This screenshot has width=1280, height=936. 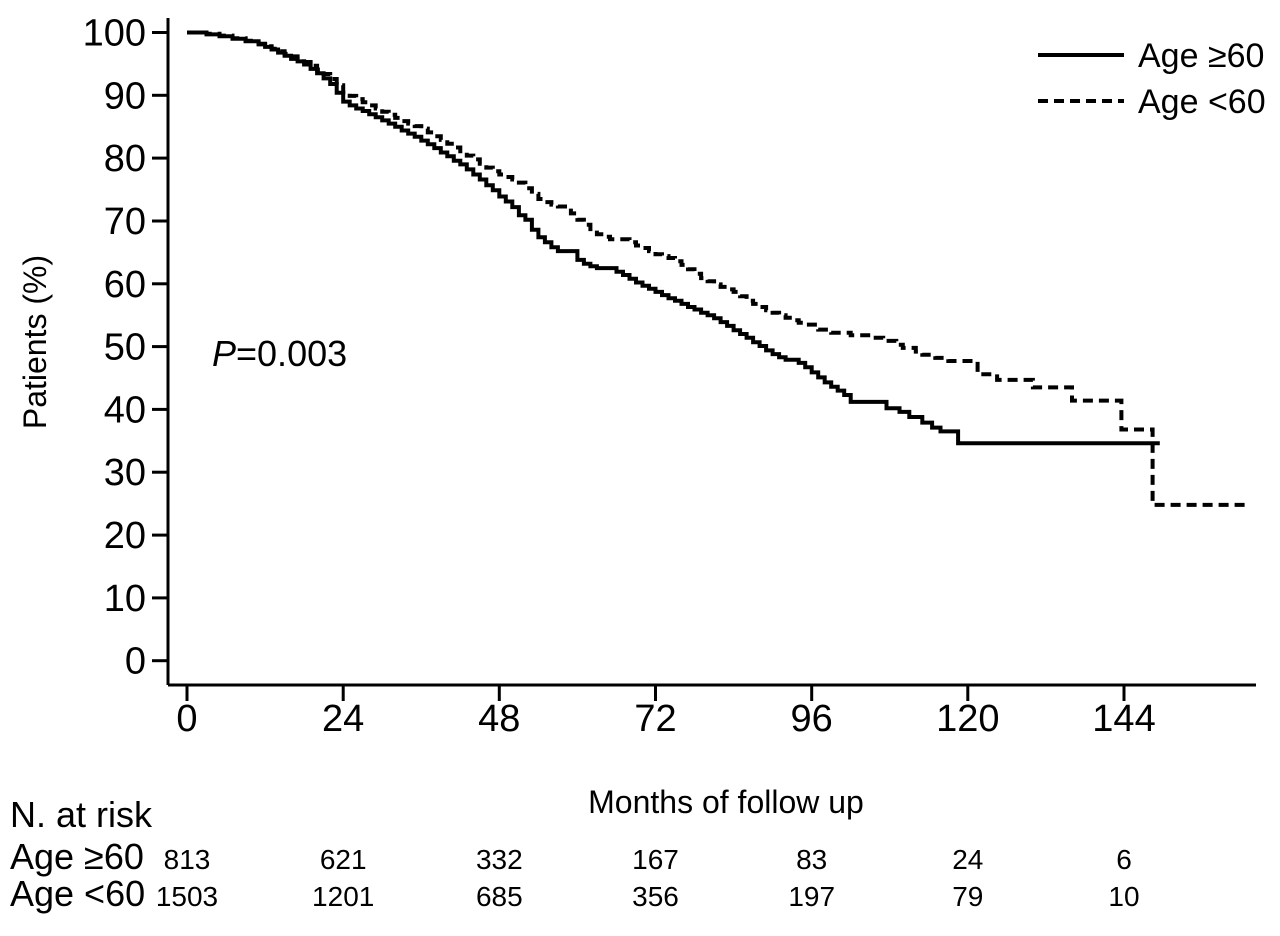 What do you see at coordinates (1123, 896) in the screenshot?
I see `risk-count: 10` at bounding box center [1123, 896].